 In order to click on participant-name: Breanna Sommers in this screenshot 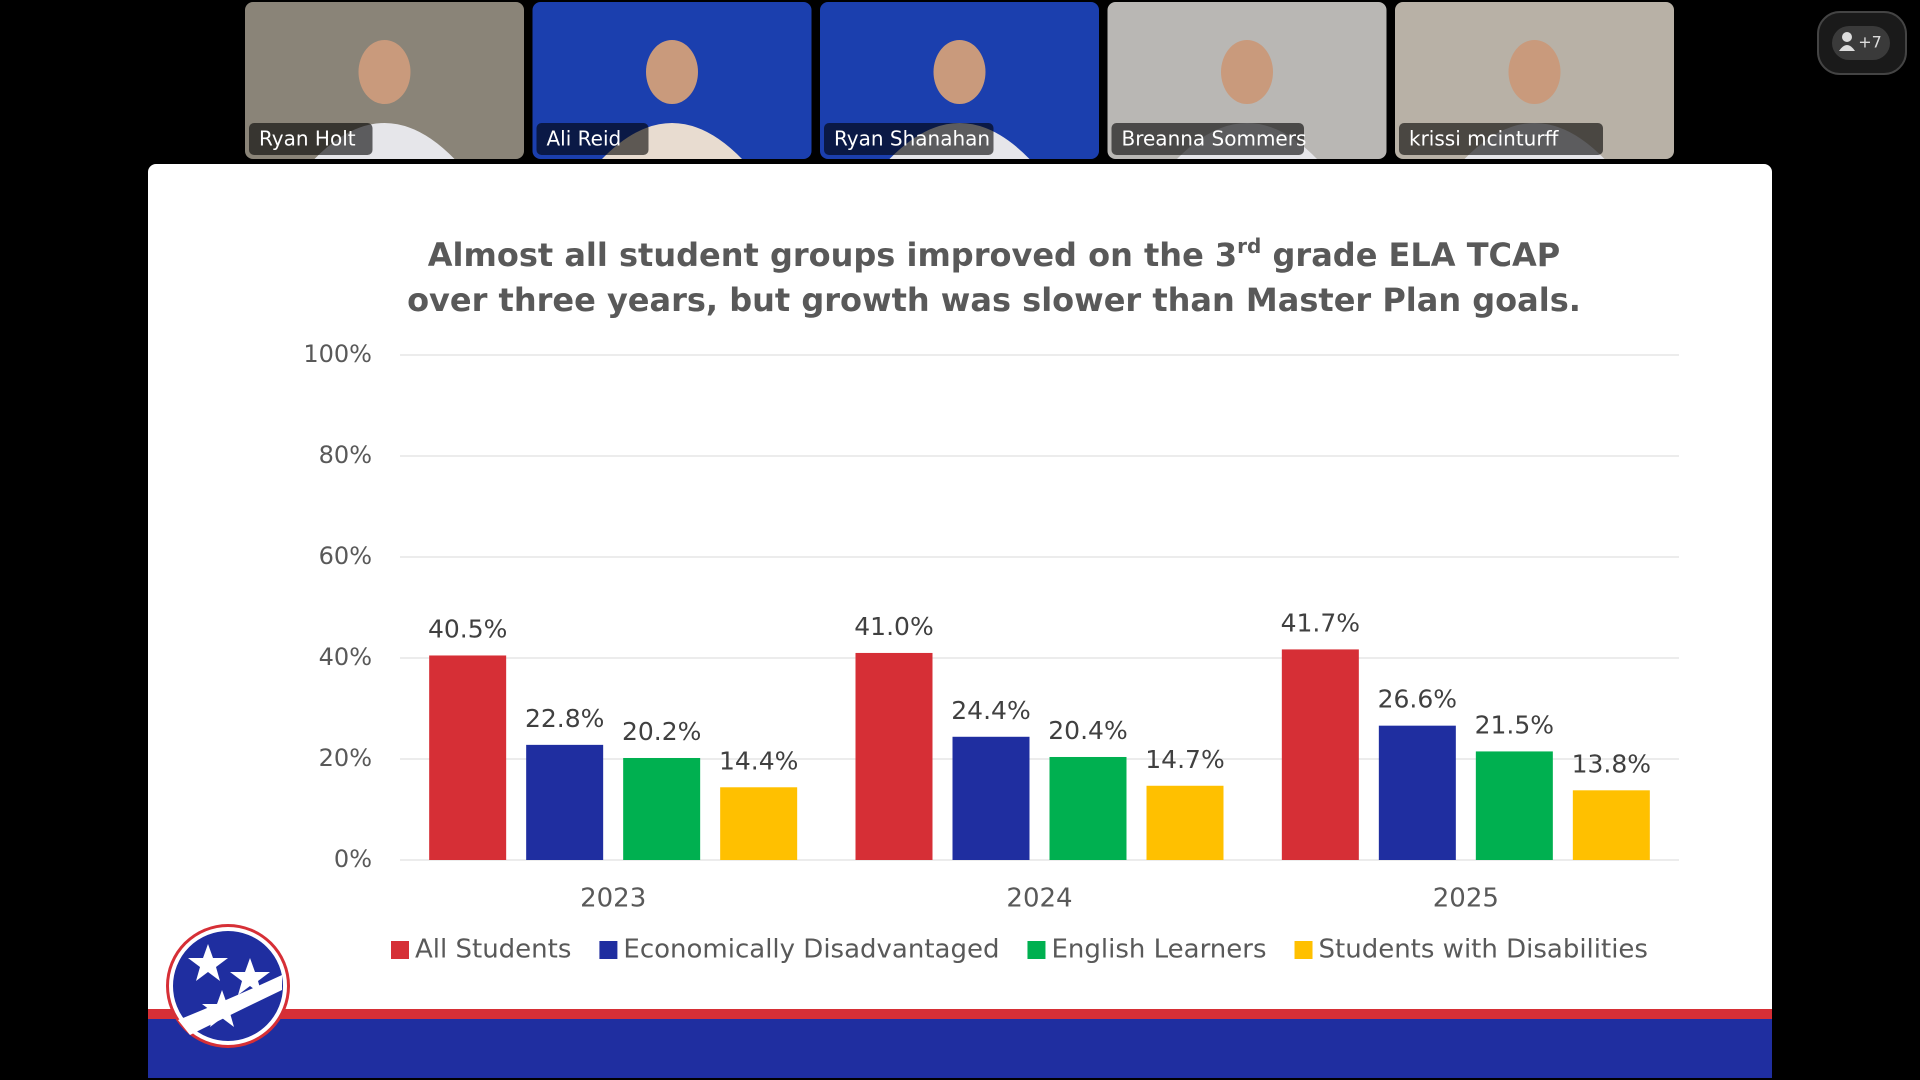, I will do `click(1214, 139)`.